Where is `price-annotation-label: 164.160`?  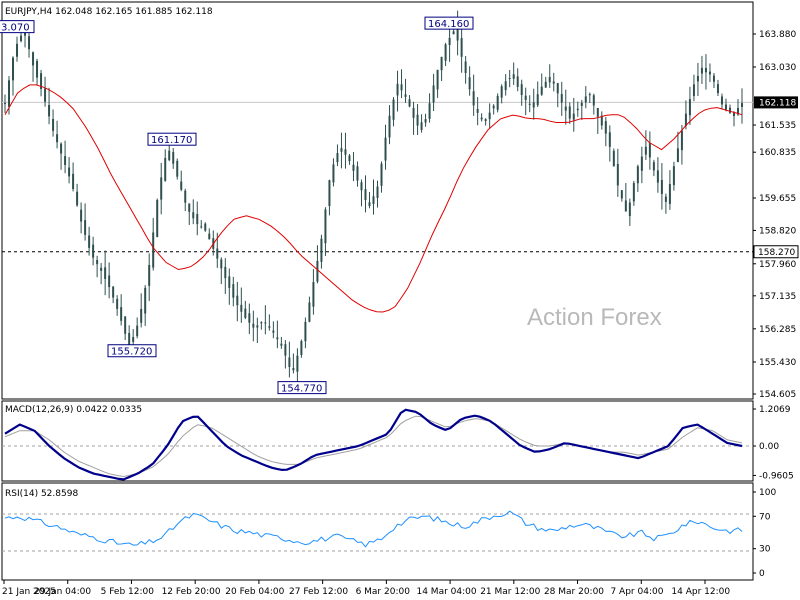
price-annotation-label: 164.160 is located at coordinates (448, 24).